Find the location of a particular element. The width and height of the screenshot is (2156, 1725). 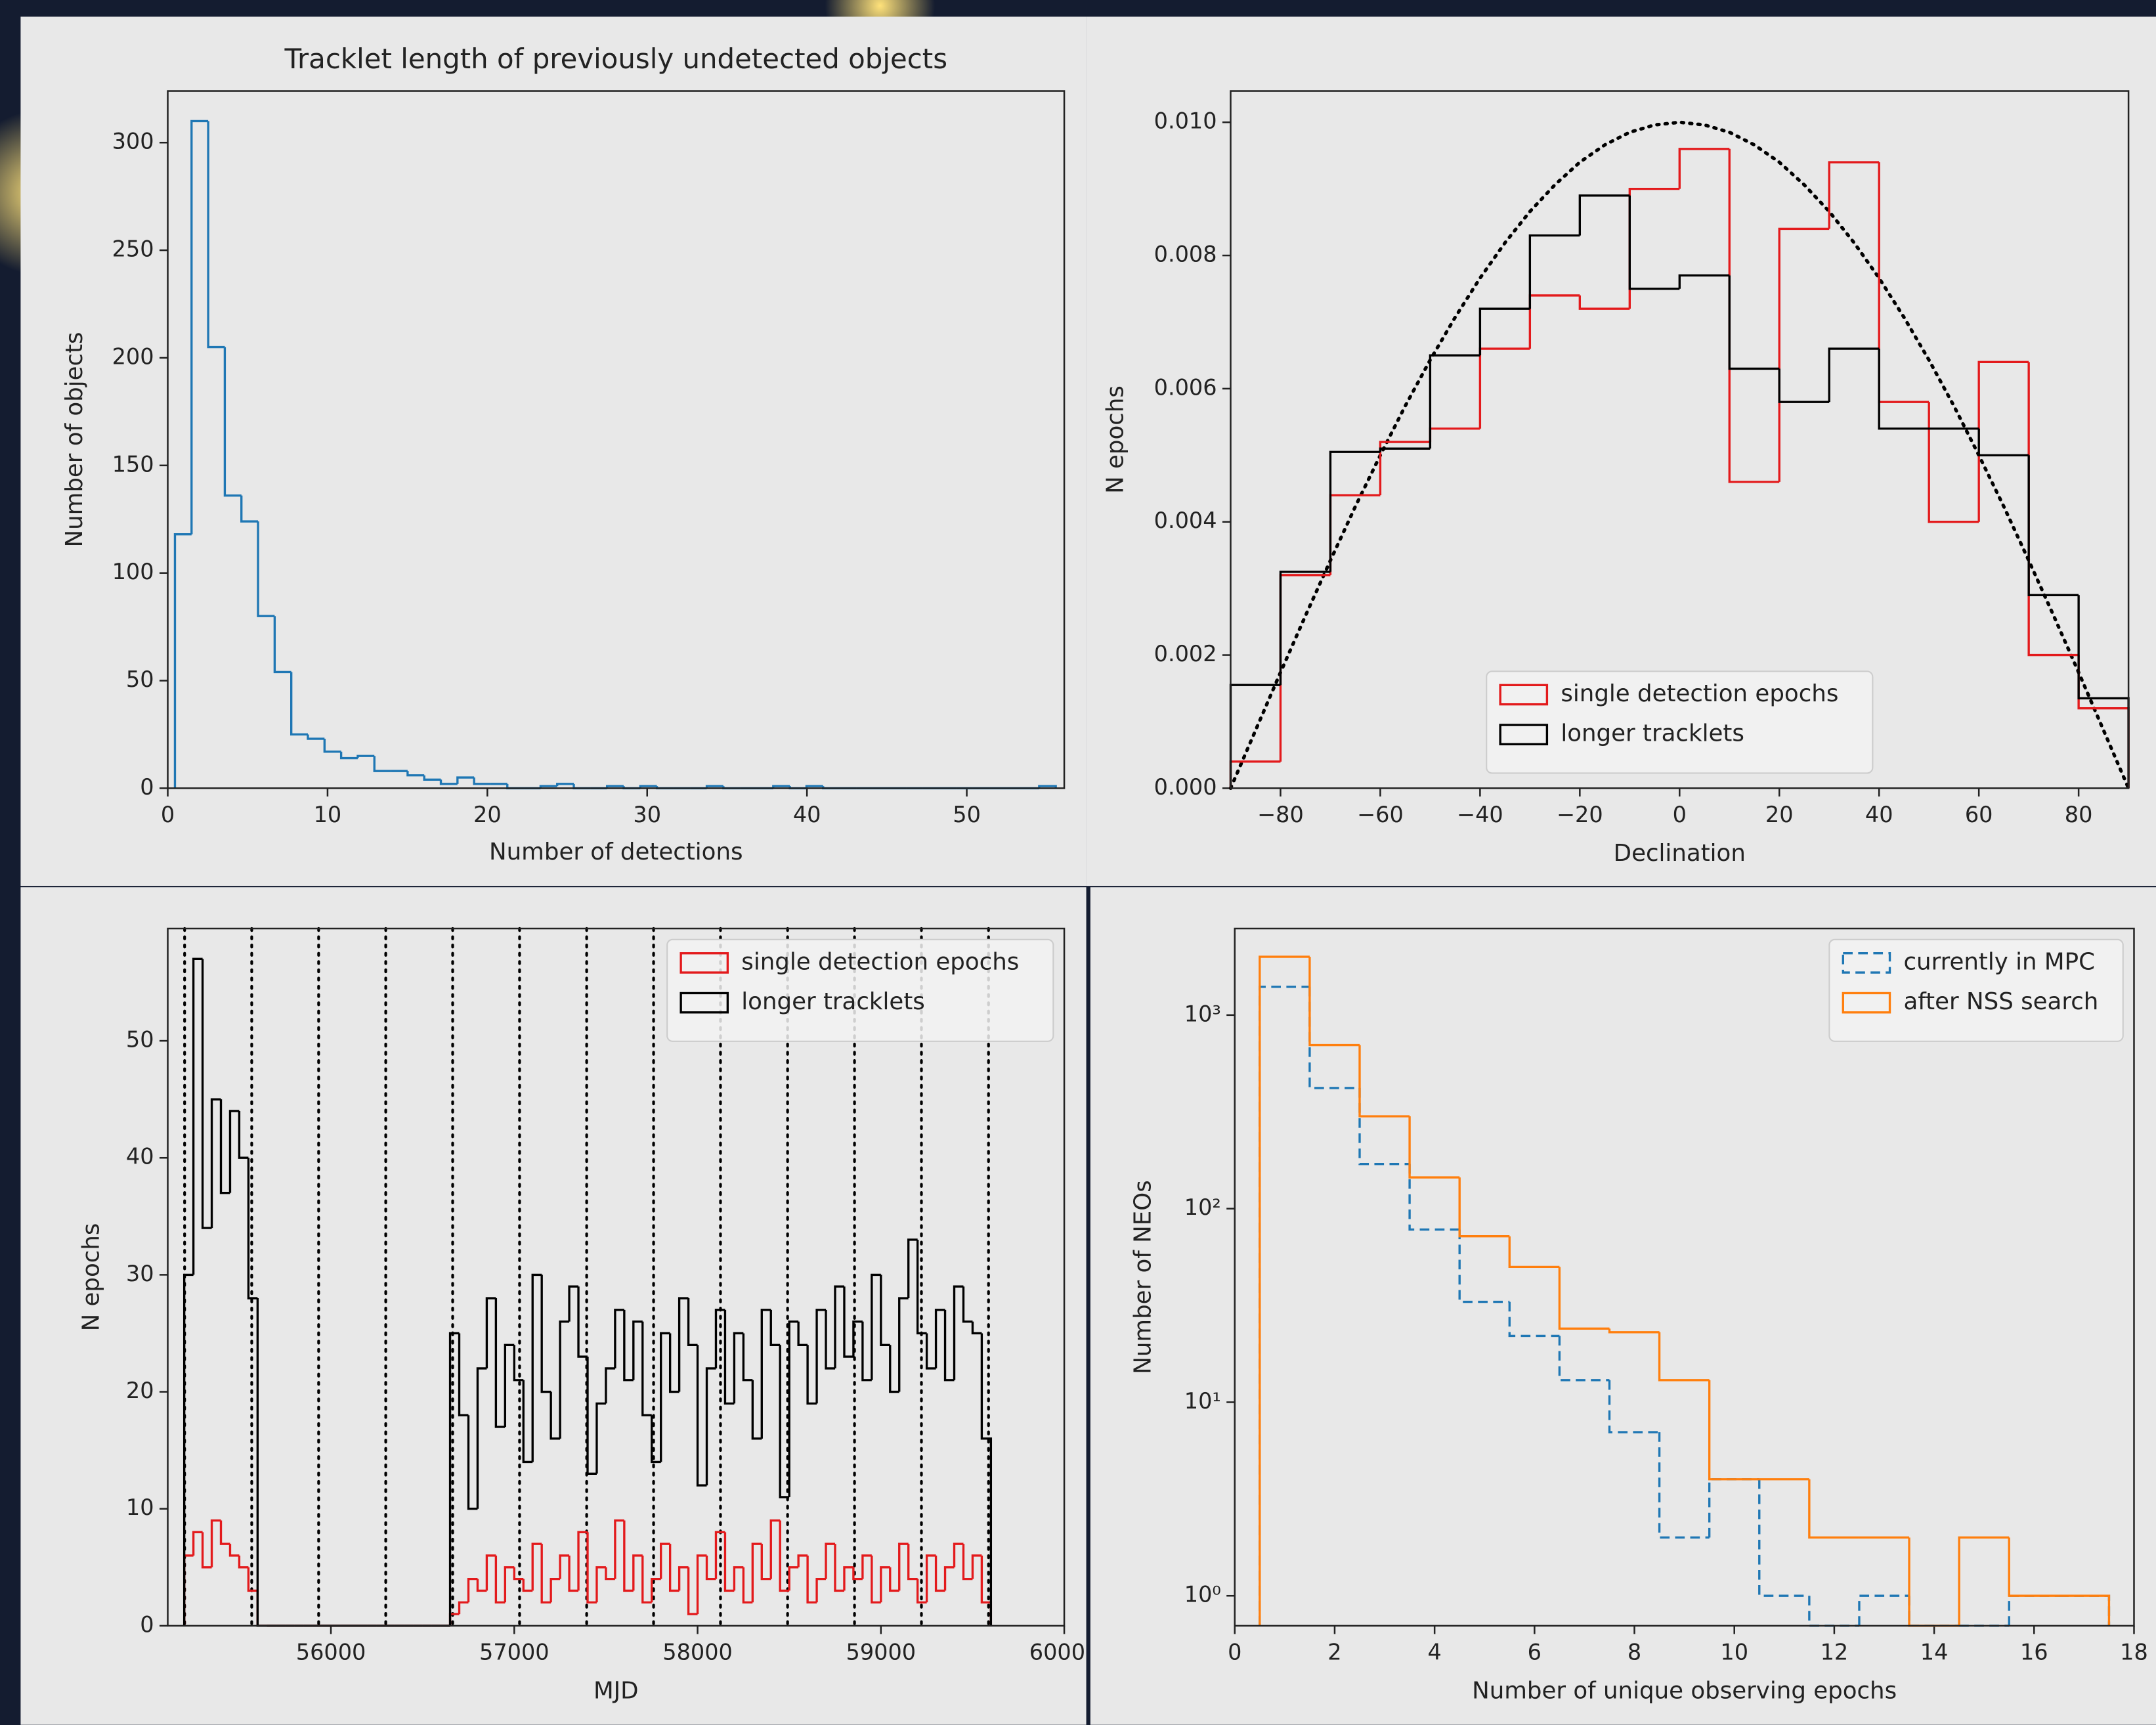

y-tick-label: 0 is located at coordinates (147, 1624).